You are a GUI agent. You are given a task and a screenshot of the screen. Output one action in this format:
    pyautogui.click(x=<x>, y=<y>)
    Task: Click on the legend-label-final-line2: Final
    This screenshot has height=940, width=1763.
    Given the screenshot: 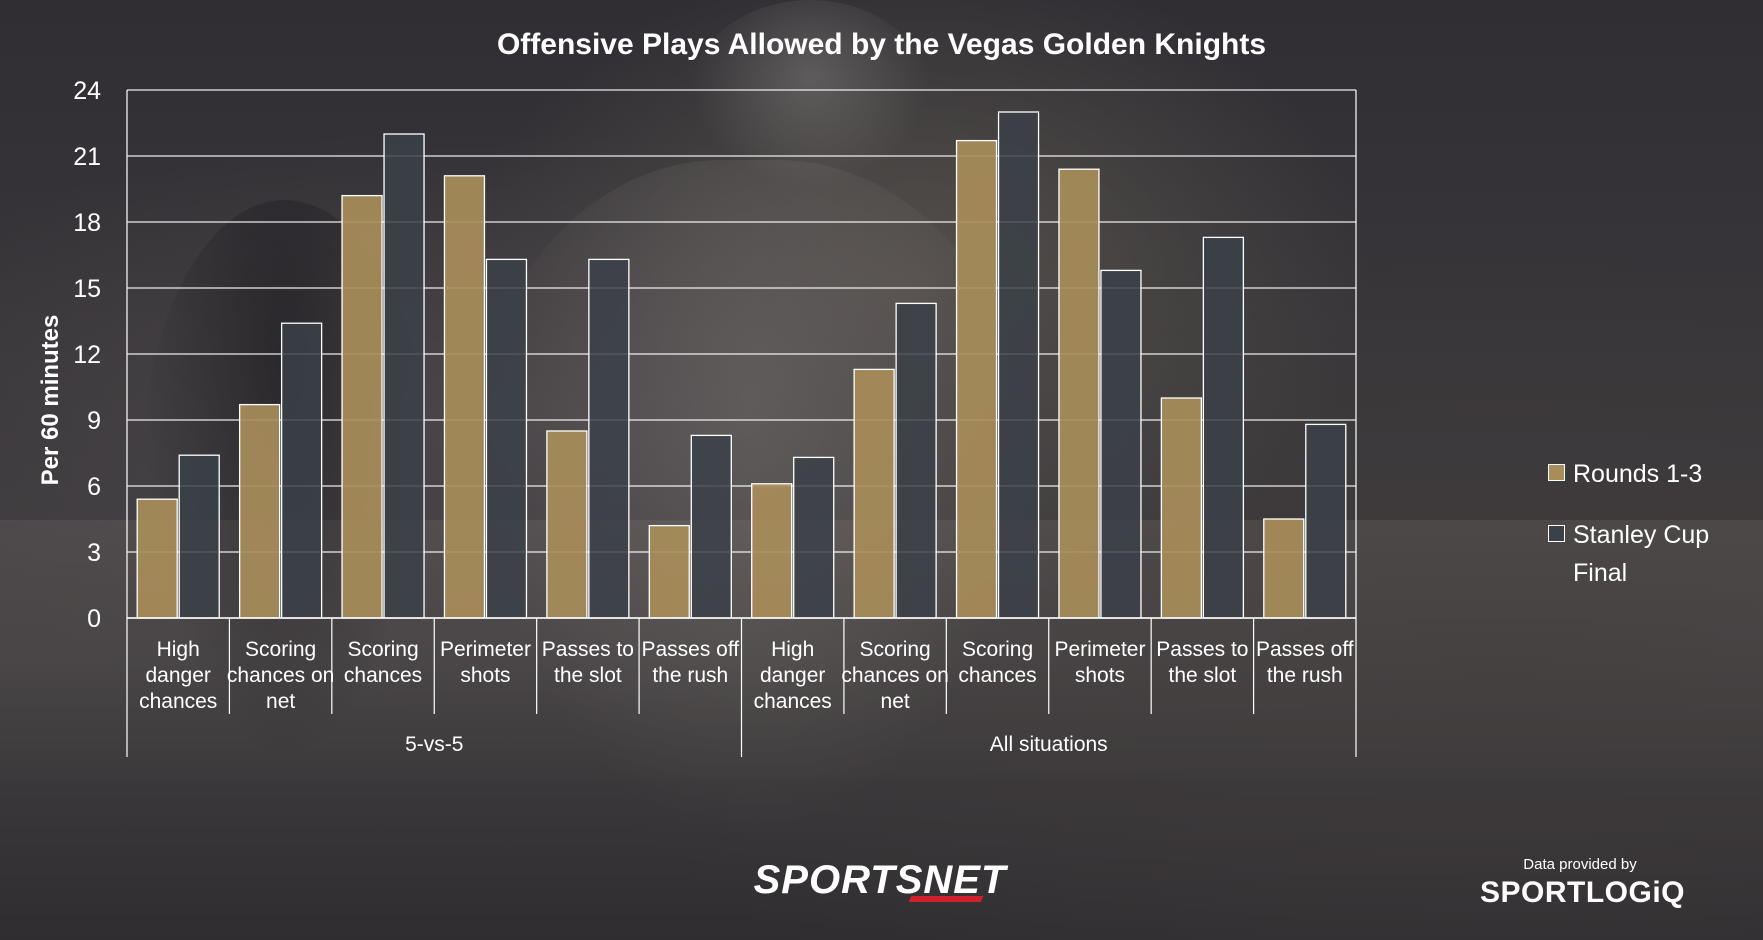 What is the action you would take?
    pyautogui.click(x=1600, y=573)
    